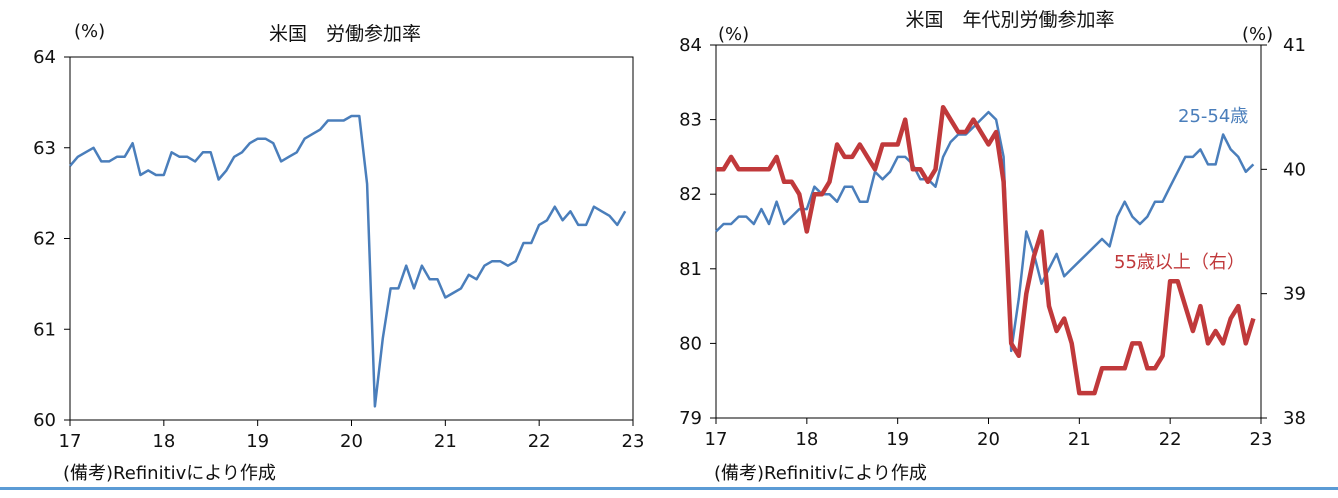 Image resolution: width=1338 pixels, height=498 pixels. What do you see at coordinates (44, 420) in the screenshot?
I see `y-tick-label: 60` at bounding box center [44, 420].